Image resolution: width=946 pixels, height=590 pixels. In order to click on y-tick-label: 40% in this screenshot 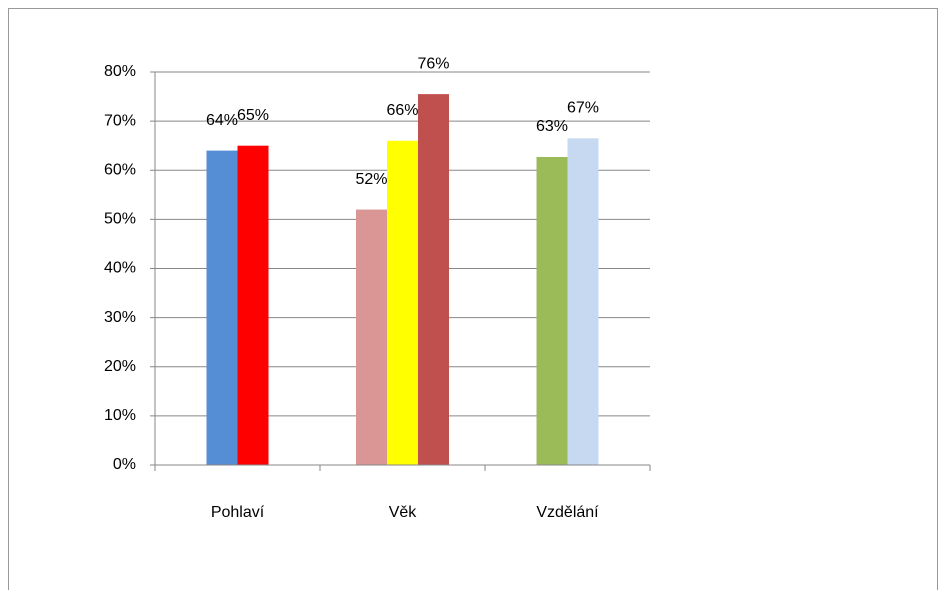, I will do `click(120, 268)`.